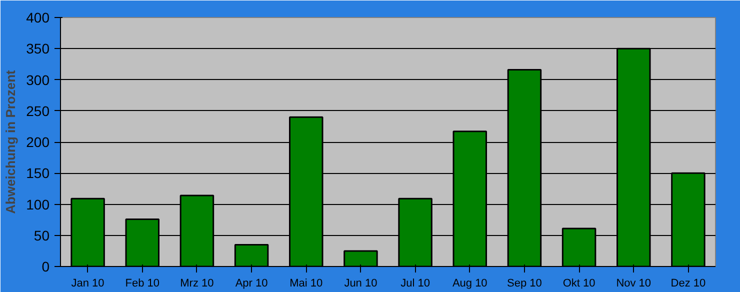 This screenshot has width=740, height=292. I want to click on x-tick-label: Mai 10, so click(306, 284).